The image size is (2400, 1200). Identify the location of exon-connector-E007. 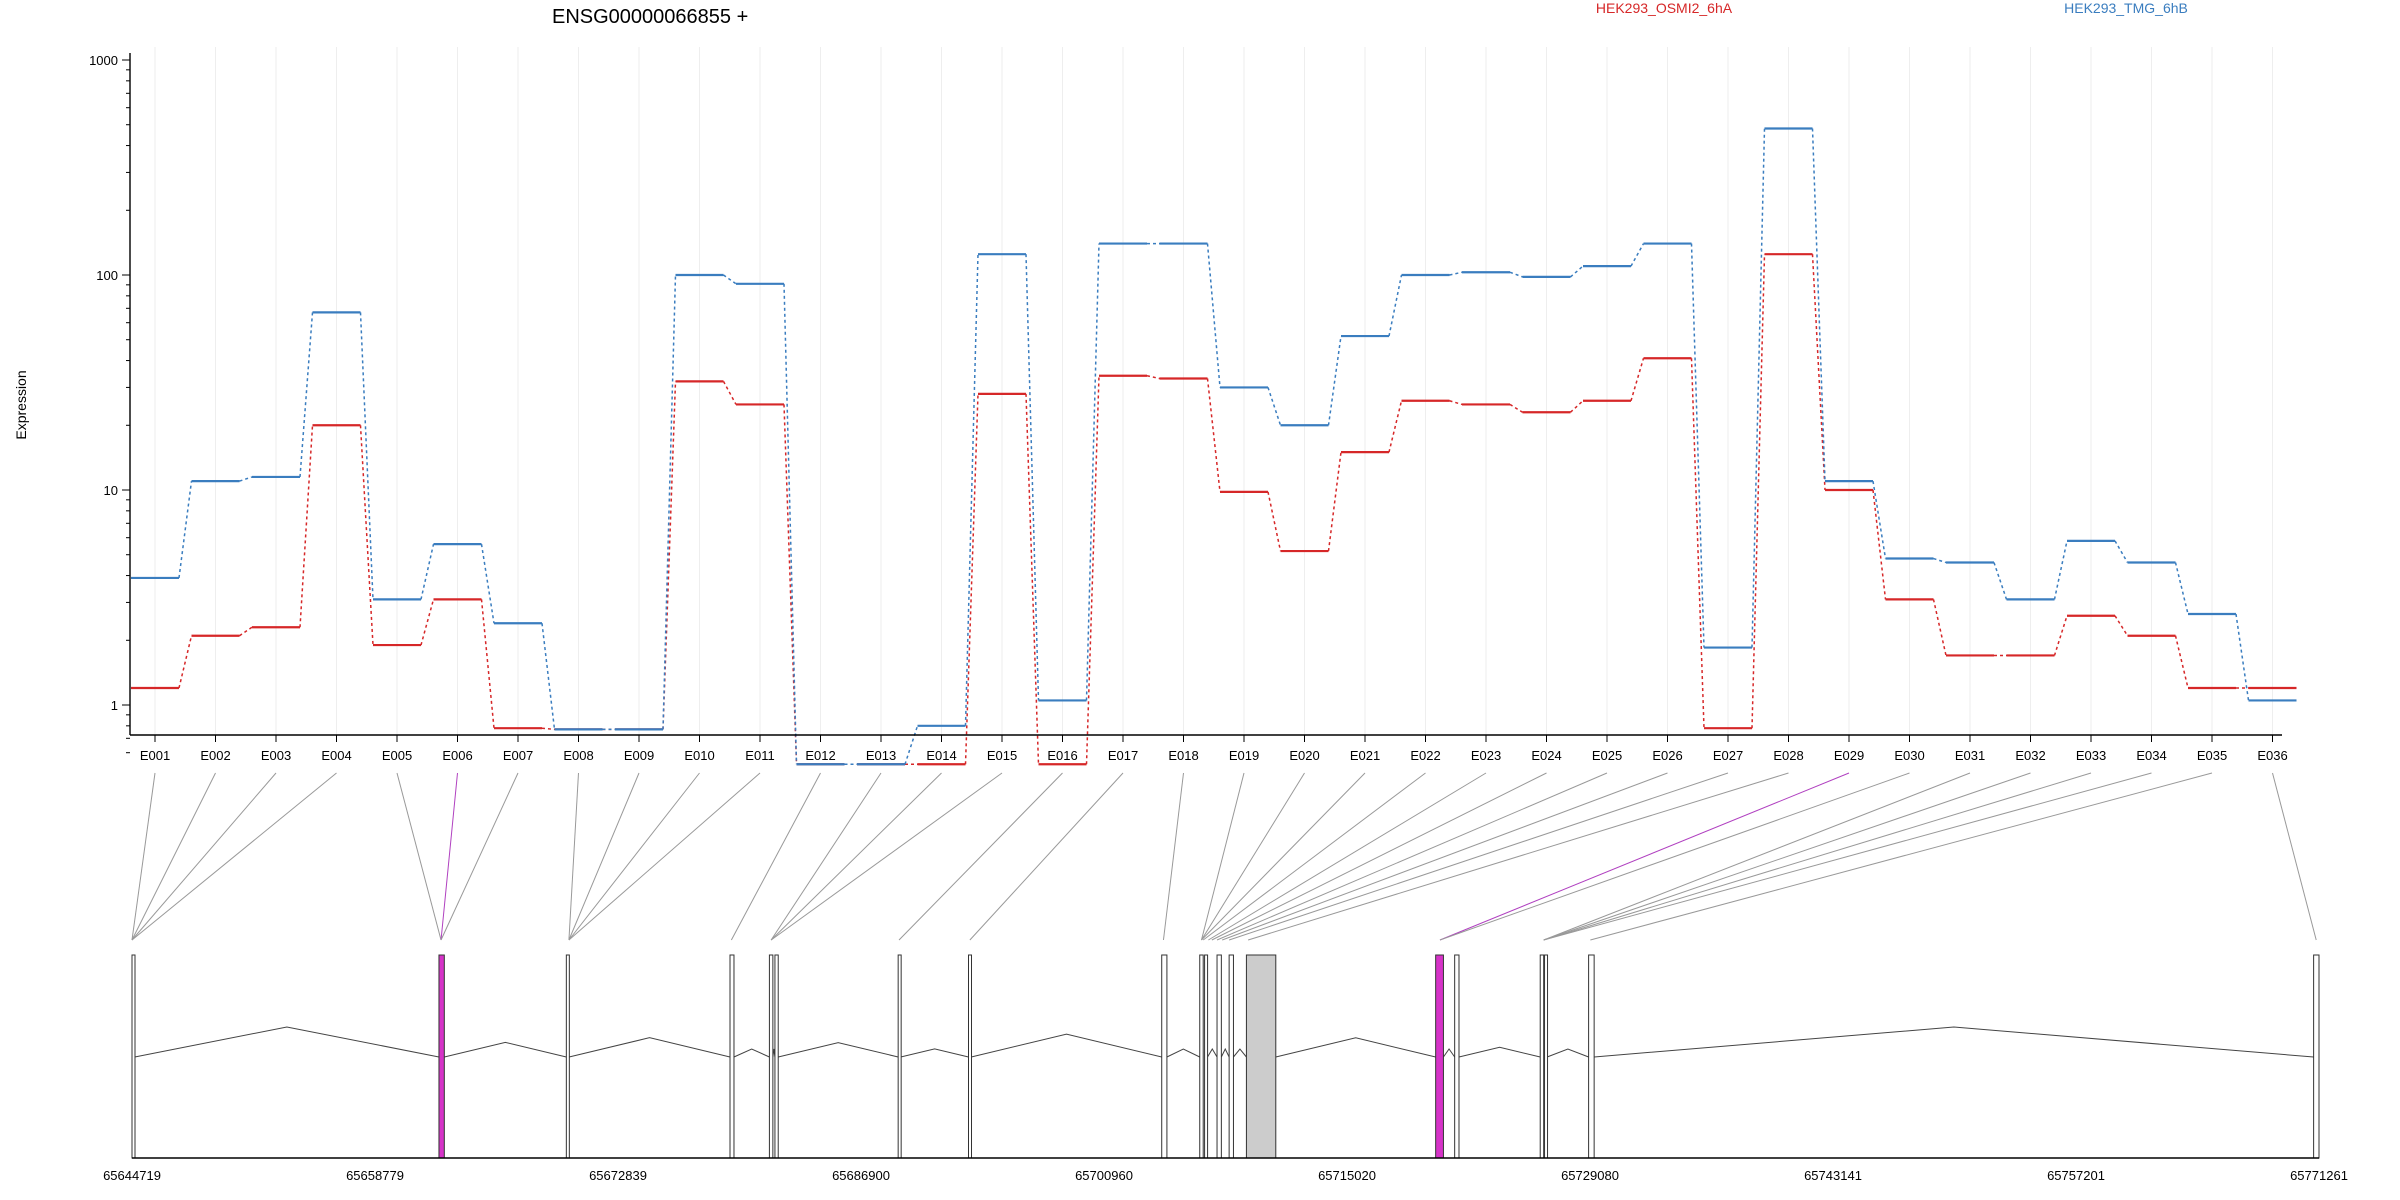
(479, 856).